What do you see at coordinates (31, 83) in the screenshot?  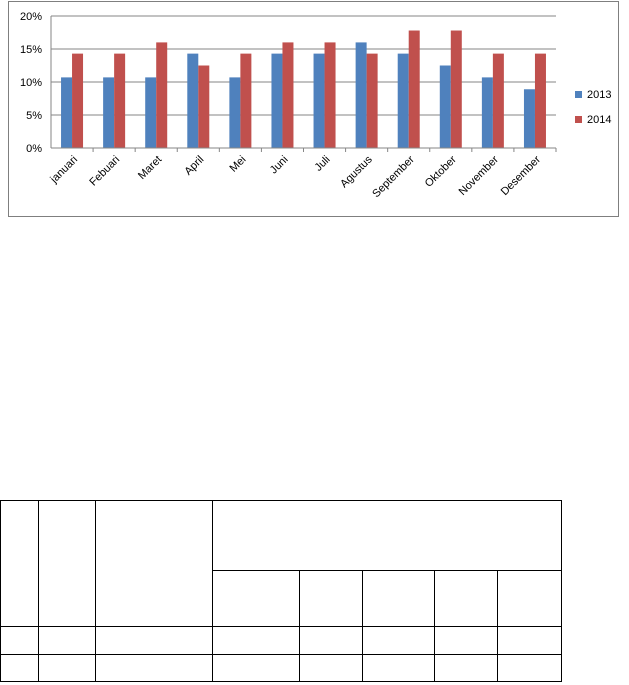 I see `y-tick-label: 10%` at bounding box center [31, 83].